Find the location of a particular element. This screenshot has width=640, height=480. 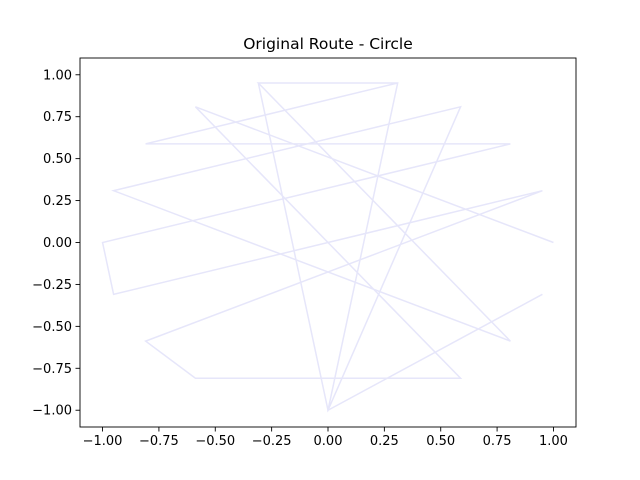

x-tick-label: −0.75 is located at coordinates (159, 441).